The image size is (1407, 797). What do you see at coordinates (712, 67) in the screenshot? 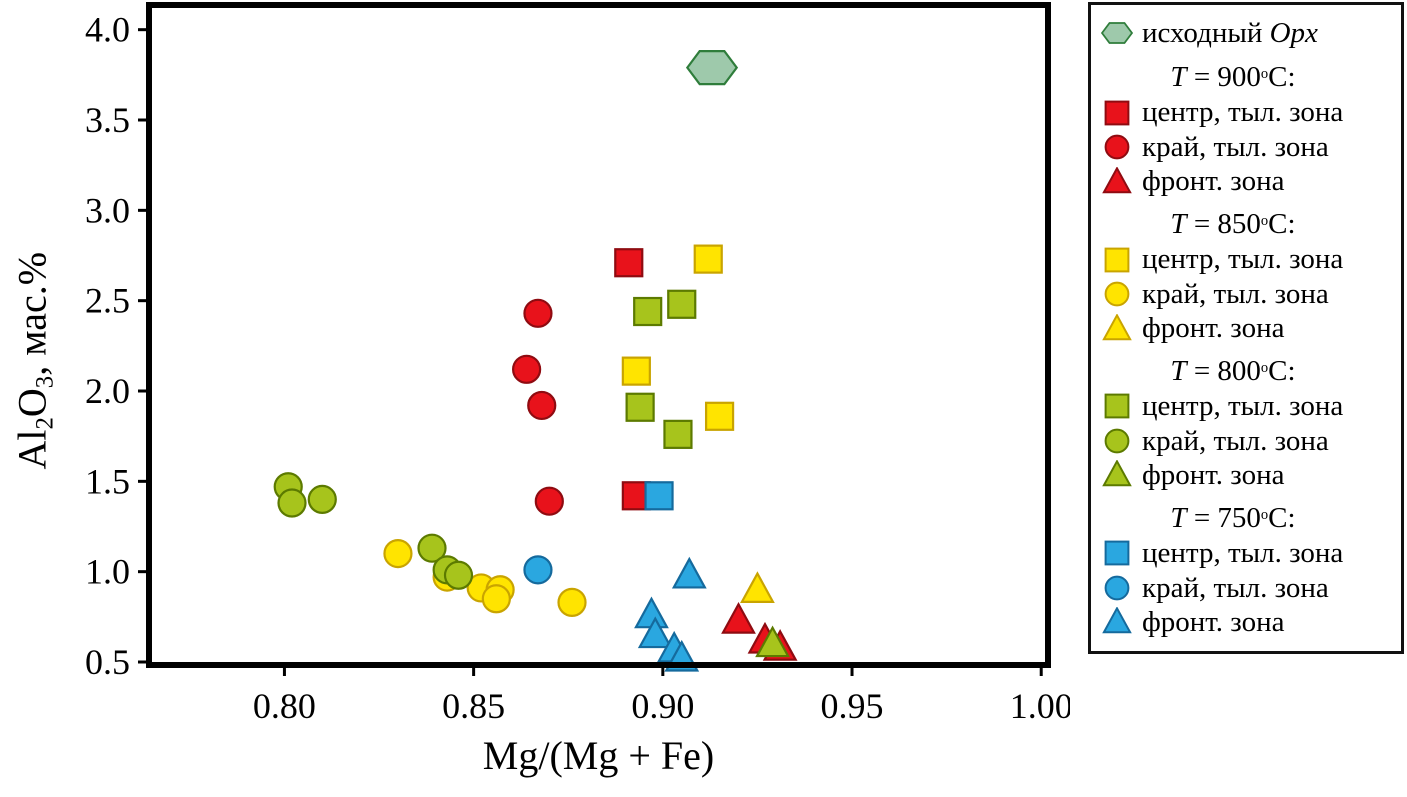
I see `data-point-hexagon` at bounding box center [712, 67].